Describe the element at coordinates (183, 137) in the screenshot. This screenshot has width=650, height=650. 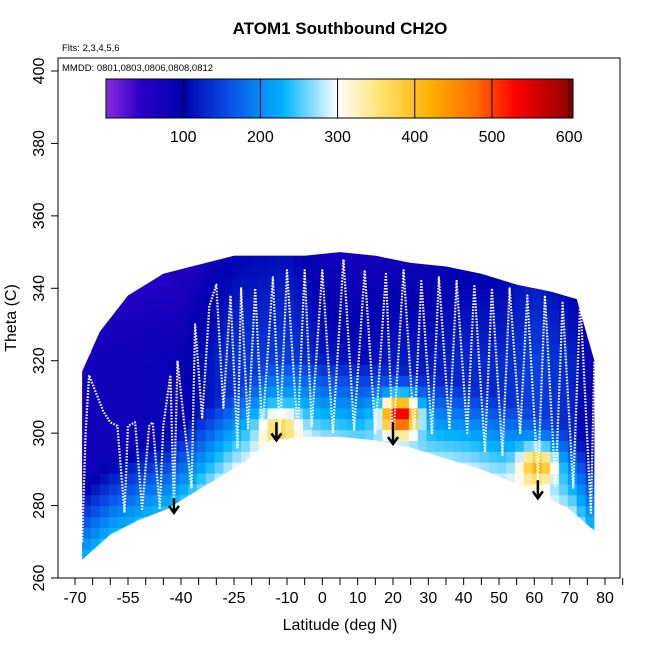
I see `colorbar-tick-label-100: 100` at that location.